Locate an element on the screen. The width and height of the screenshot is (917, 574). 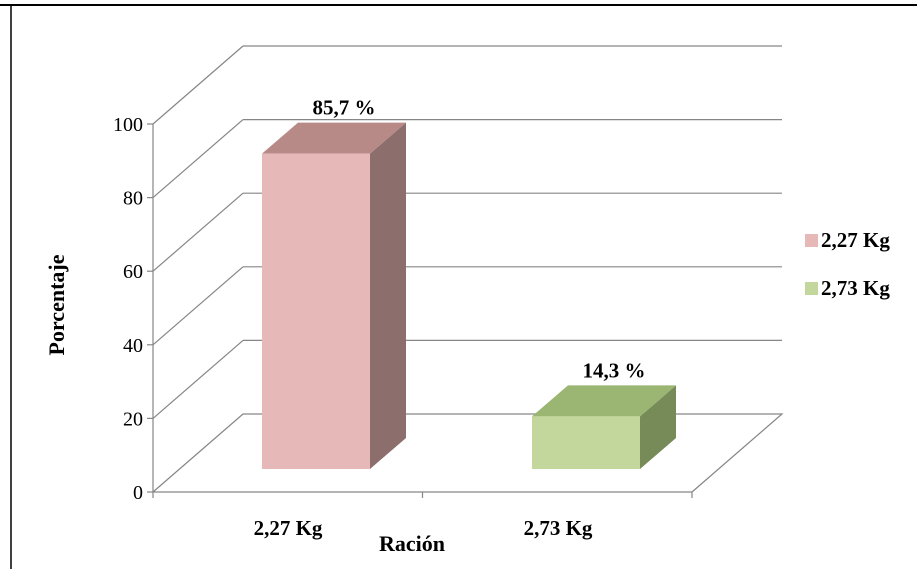
floor-layer is located at coordinates (468, 453).